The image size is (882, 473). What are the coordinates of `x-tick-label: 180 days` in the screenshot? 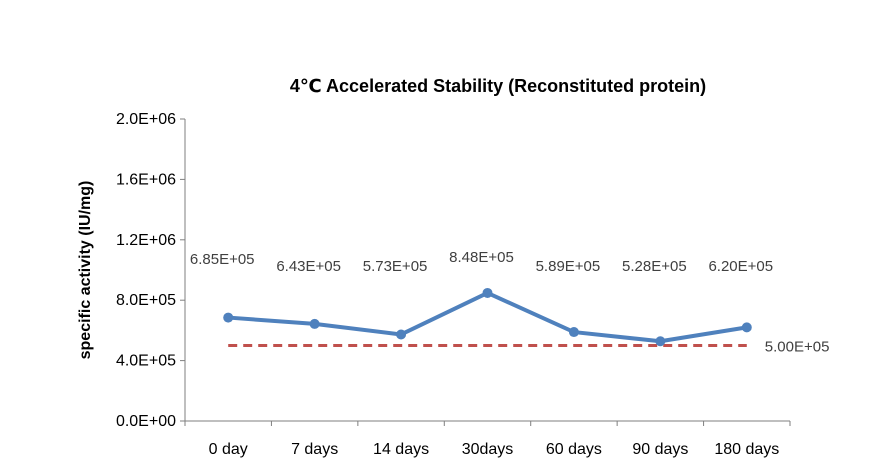 It's located at (746, 449).